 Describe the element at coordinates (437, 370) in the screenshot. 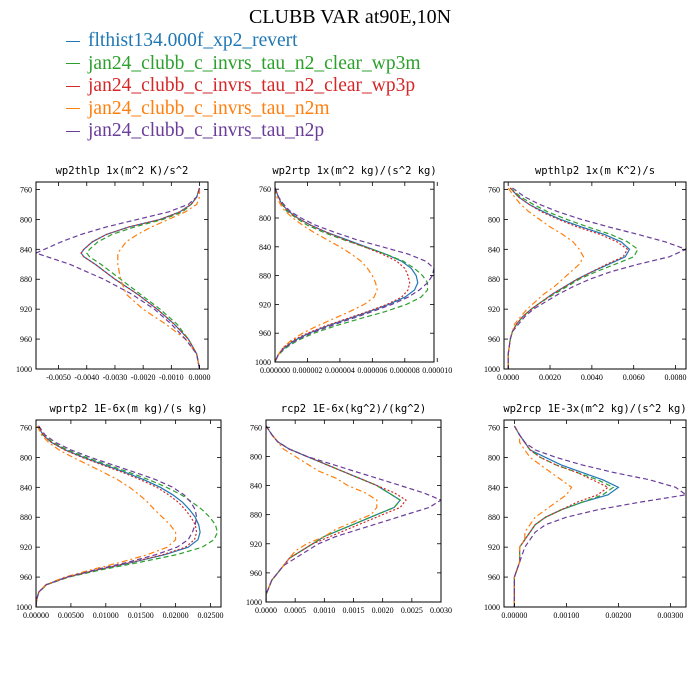

I see `x-tick-label: 0.000010` at that location.